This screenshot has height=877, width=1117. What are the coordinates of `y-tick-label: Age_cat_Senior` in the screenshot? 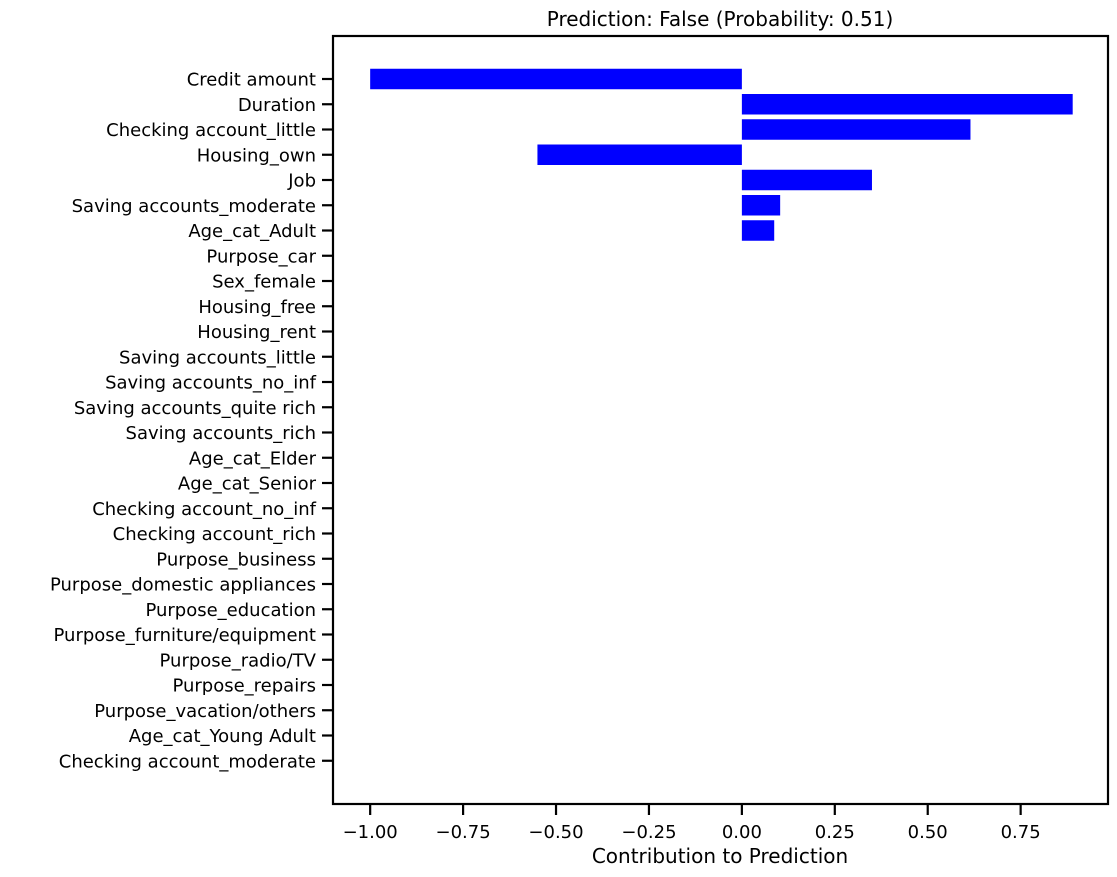 It's located at (247, 484).